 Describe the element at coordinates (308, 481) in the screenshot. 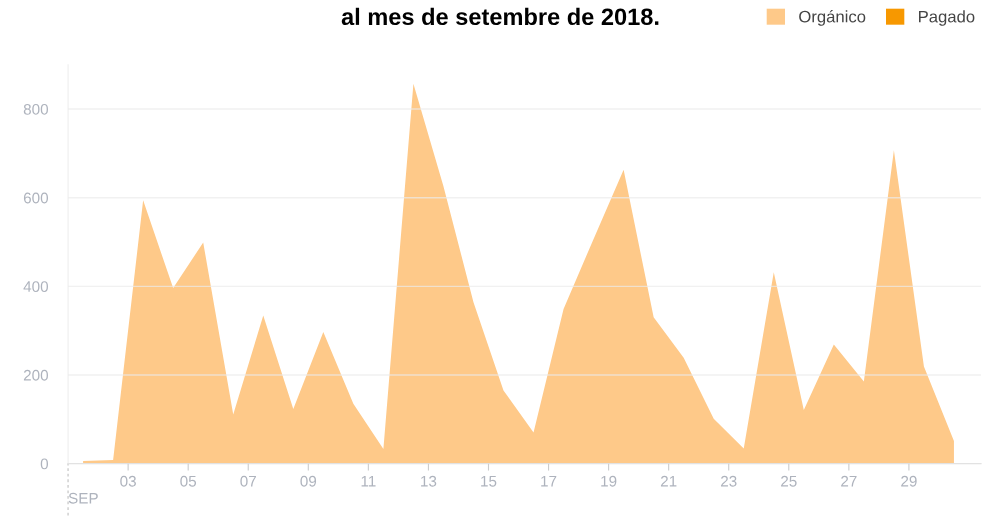

I see `x-tick-label: 09` at that location.